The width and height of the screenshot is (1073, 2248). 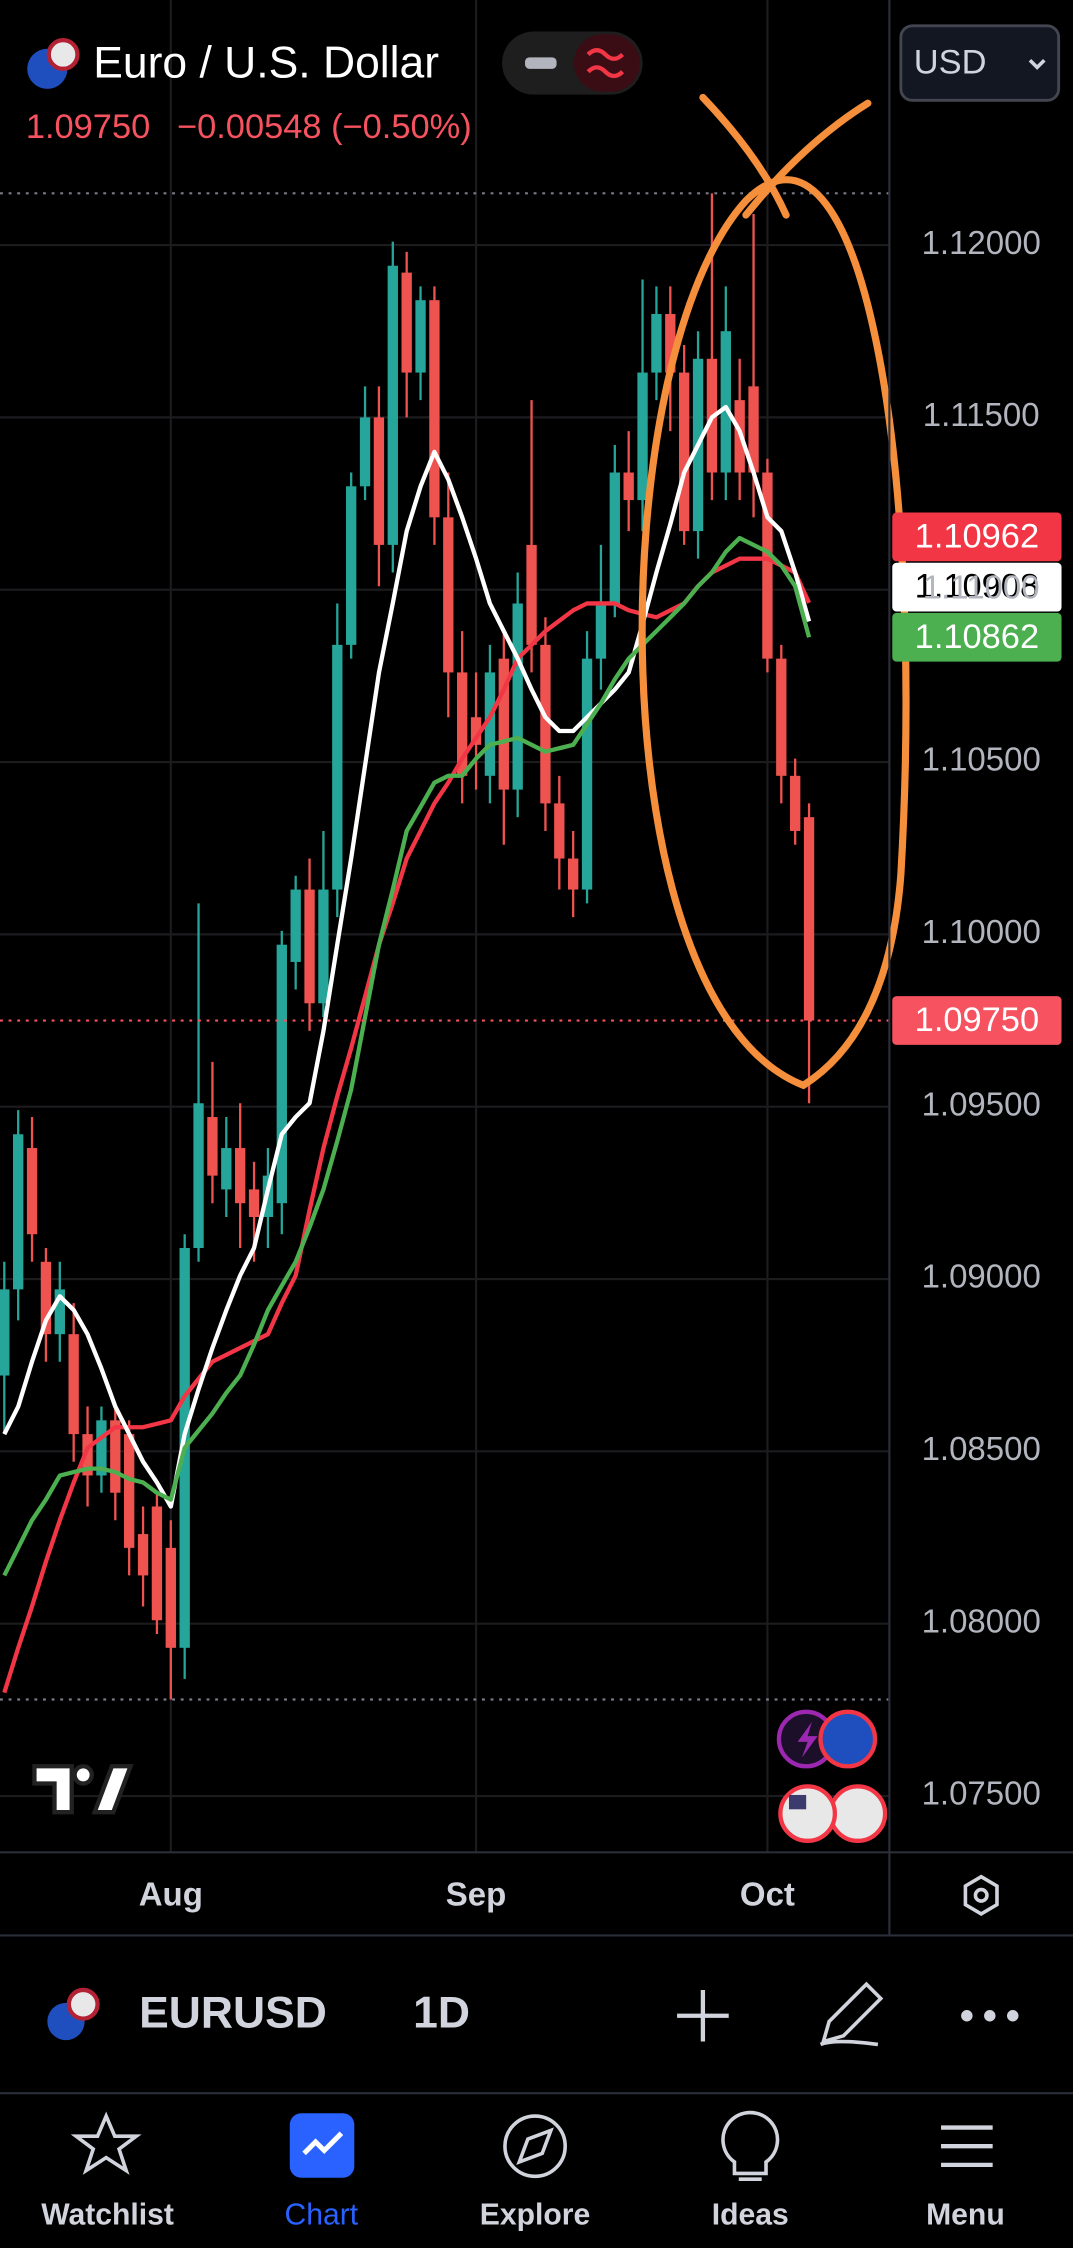 What do you see at coordinates (703, 2015) in the screenshot?
I see `add-button` at bounding box center [703, 2015].